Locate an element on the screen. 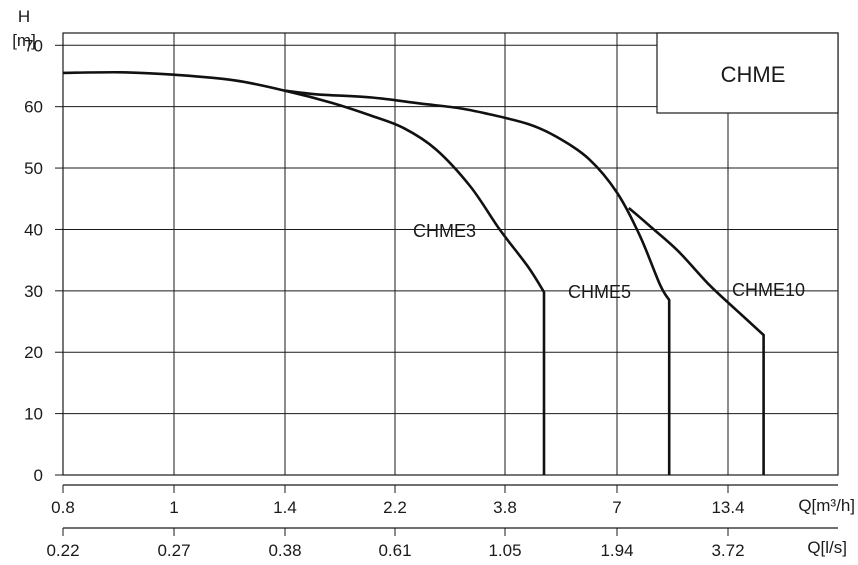 The width and height of the screenshot is (858, 565). x-tick-label: 1 is located at coordinates (173, 507).